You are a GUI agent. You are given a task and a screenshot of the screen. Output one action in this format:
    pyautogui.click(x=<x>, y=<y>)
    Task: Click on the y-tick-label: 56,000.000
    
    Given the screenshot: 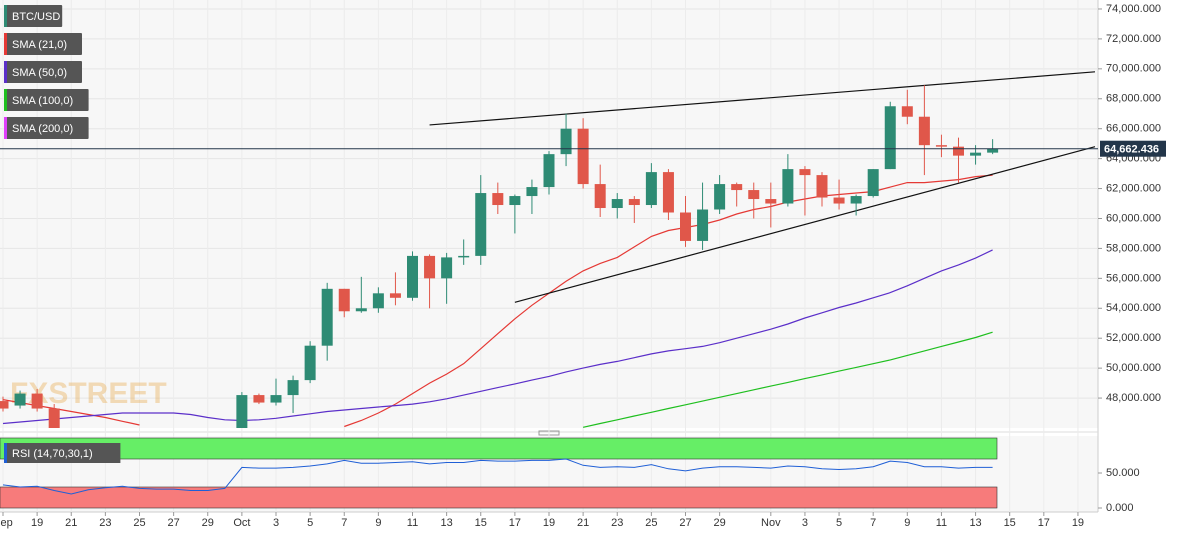 What is the action you would take?
    pyautogui.click(x=1133, y=278)
    